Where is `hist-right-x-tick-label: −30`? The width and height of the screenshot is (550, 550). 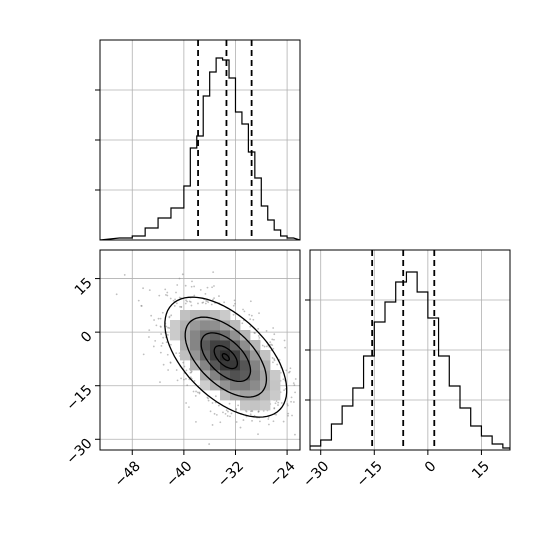 hist-right-x-tick-label: −30 is located at coordinates (316, 474).